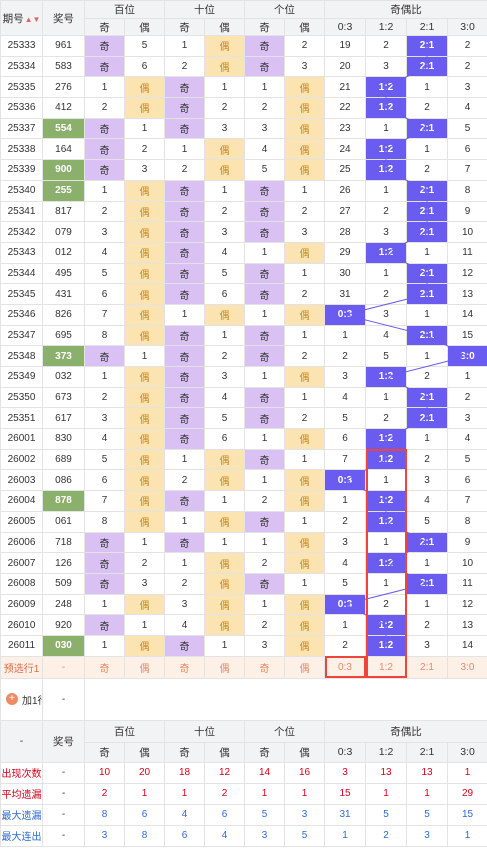  I want to click on stat-value: 3, so click(427, 835).